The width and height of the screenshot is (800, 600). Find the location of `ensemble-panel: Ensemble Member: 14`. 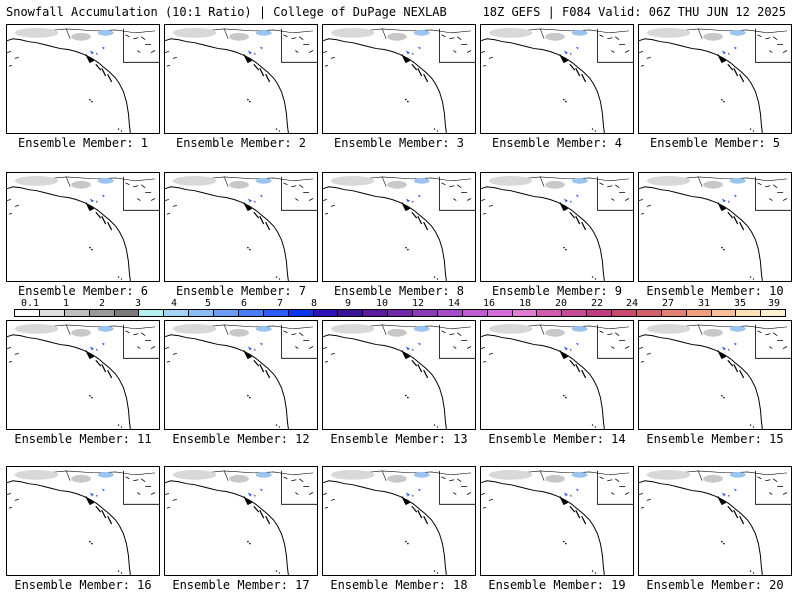

ensemble-panel: Ensemble Member: 14 is located at coordinates (557, 385).